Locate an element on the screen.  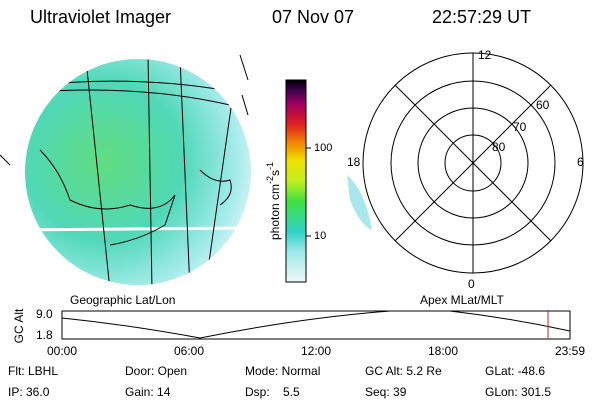
colorbar-label: photon cm-2s-1 is located at coordinates (273, 201).